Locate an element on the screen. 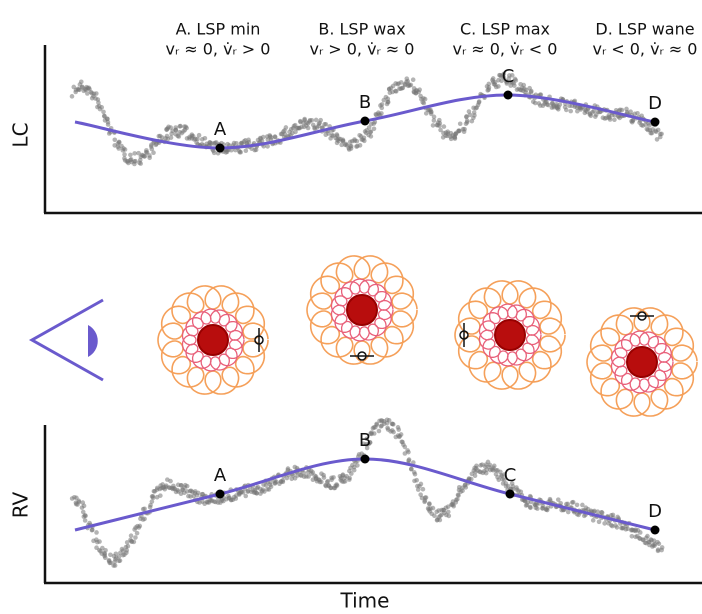 This screenshot has height=614, width=702. eye is located at coordinates (66, 340).